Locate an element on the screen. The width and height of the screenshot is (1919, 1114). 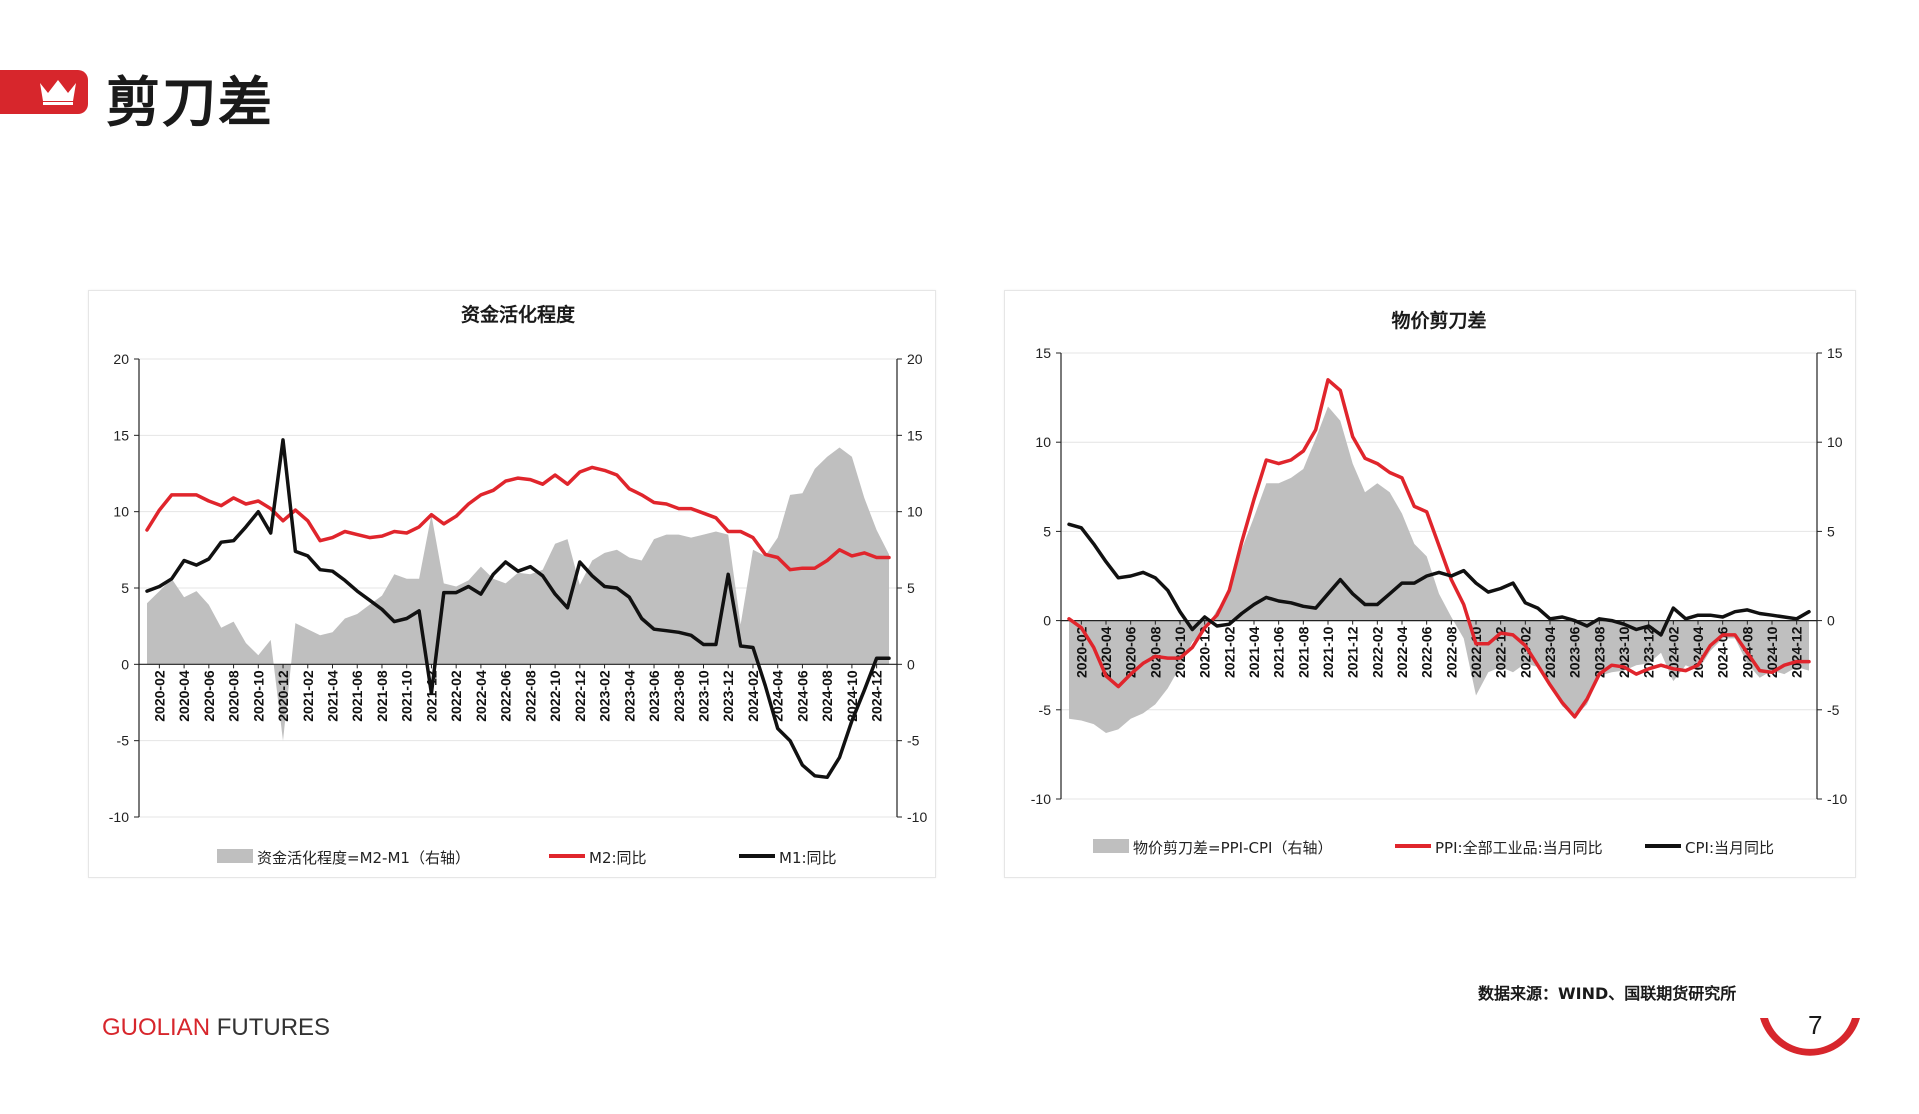
x-tick-label: 2020-04 is located at coordinates (1106, 652).